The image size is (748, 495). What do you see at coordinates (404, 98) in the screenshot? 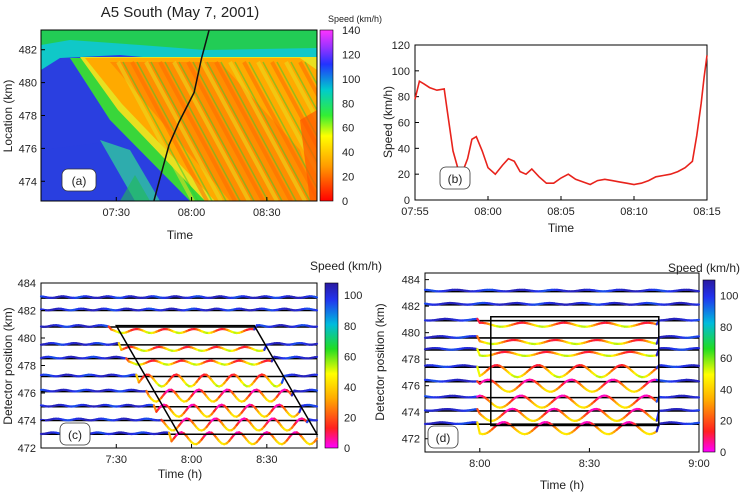
I see `y-tick-label: 80` at bounding box center [404, 98].